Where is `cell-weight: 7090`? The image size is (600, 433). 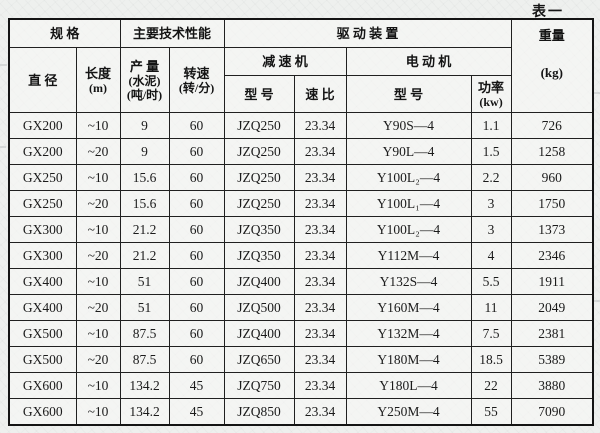
cell-weight: 7090 is located at coordinates (552, 412).